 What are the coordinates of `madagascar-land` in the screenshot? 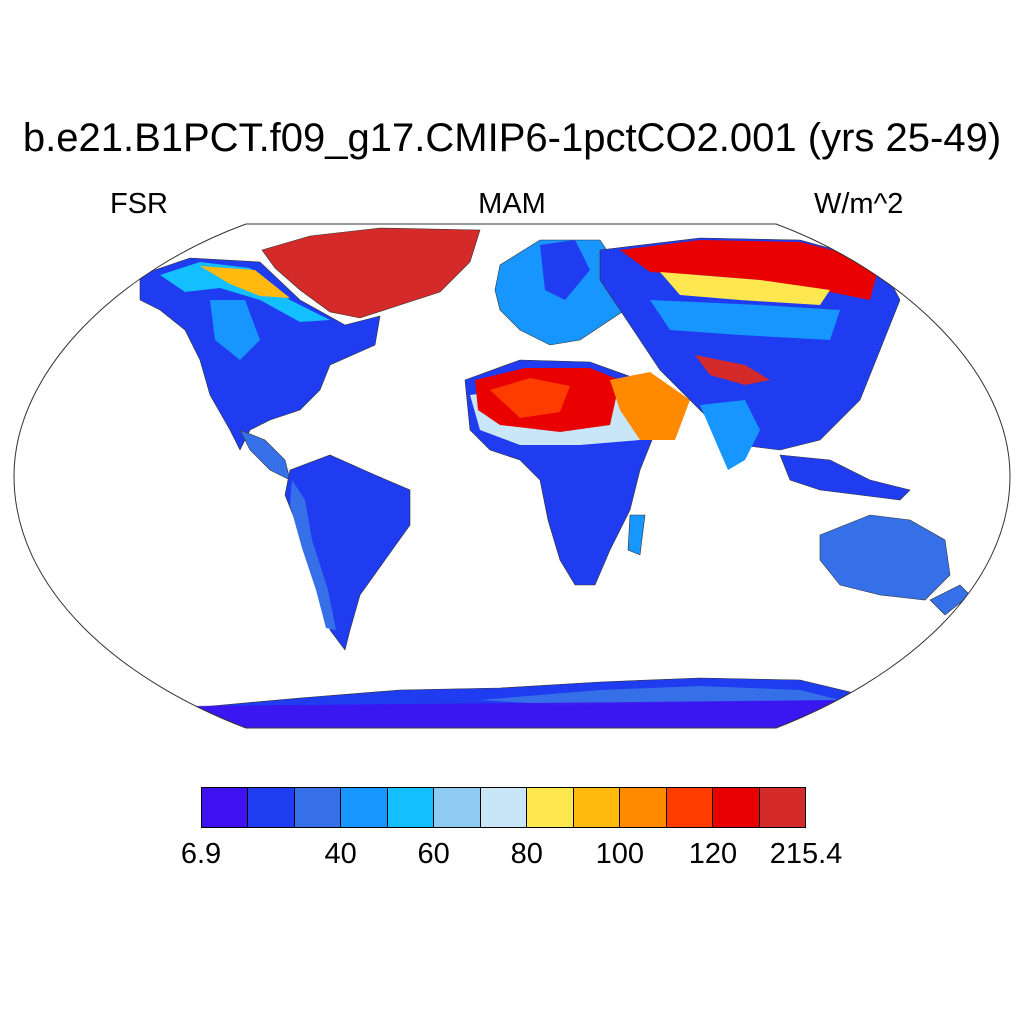 It's located at (636, 535).